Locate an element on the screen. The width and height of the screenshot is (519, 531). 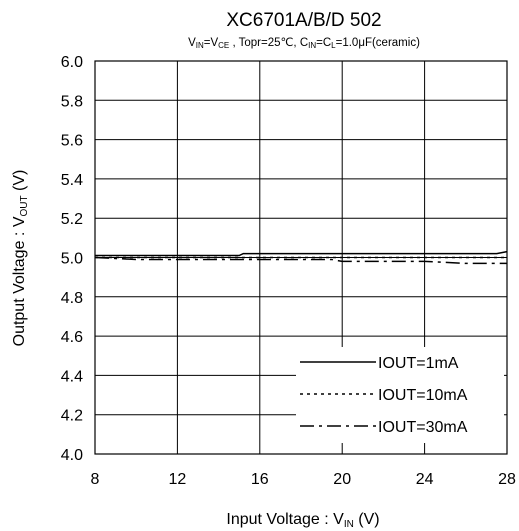
legend: IOUT=1mA IOUT=10mA IOUT=30mA is located at coordinates (400, 395).